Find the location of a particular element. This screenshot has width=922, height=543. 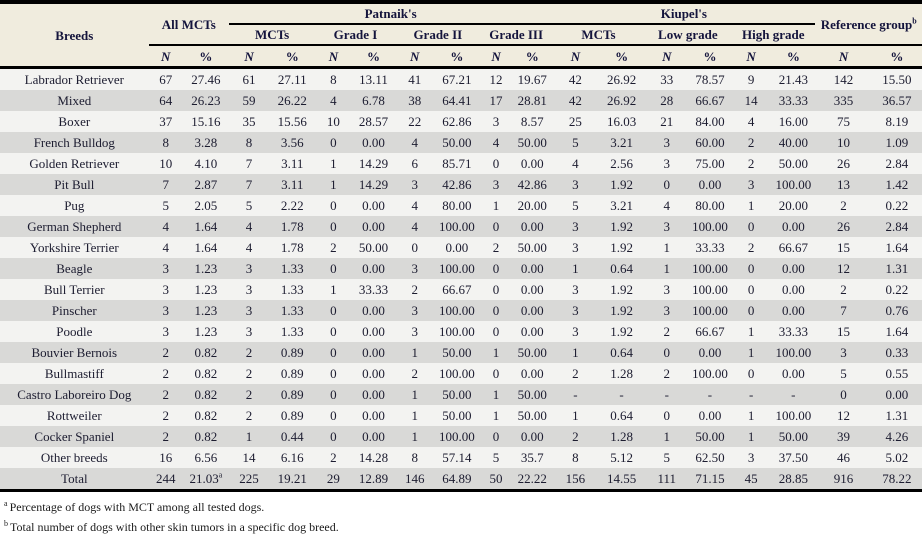

value-cell: 62.50 is located at coordinates (710, 457).